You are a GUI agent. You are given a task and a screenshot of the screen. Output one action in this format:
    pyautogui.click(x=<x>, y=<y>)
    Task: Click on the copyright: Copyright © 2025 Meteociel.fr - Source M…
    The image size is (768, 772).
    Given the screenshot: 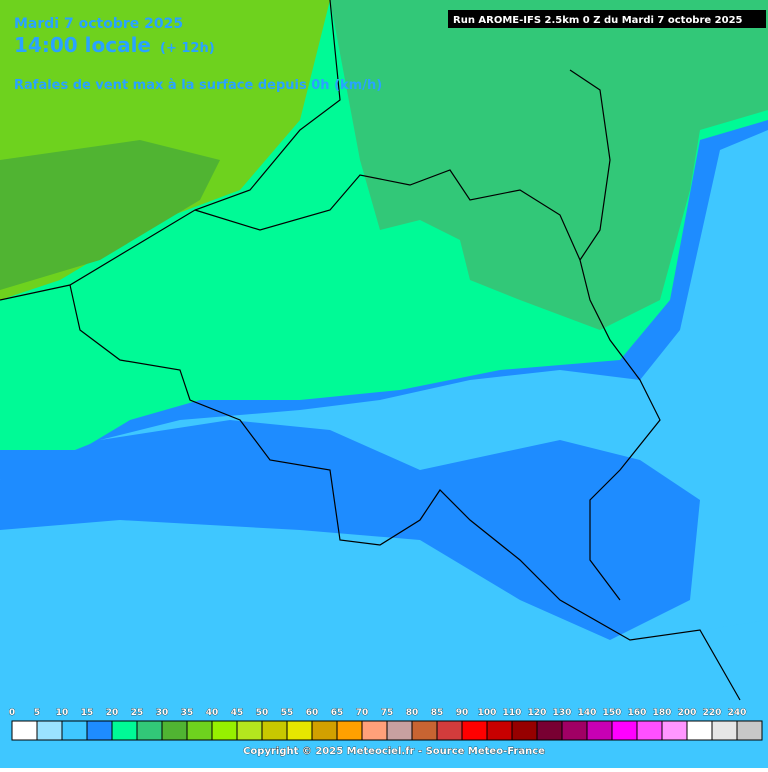 What is the action you would take?
    pyautogui.click(x=394, y=751)
    